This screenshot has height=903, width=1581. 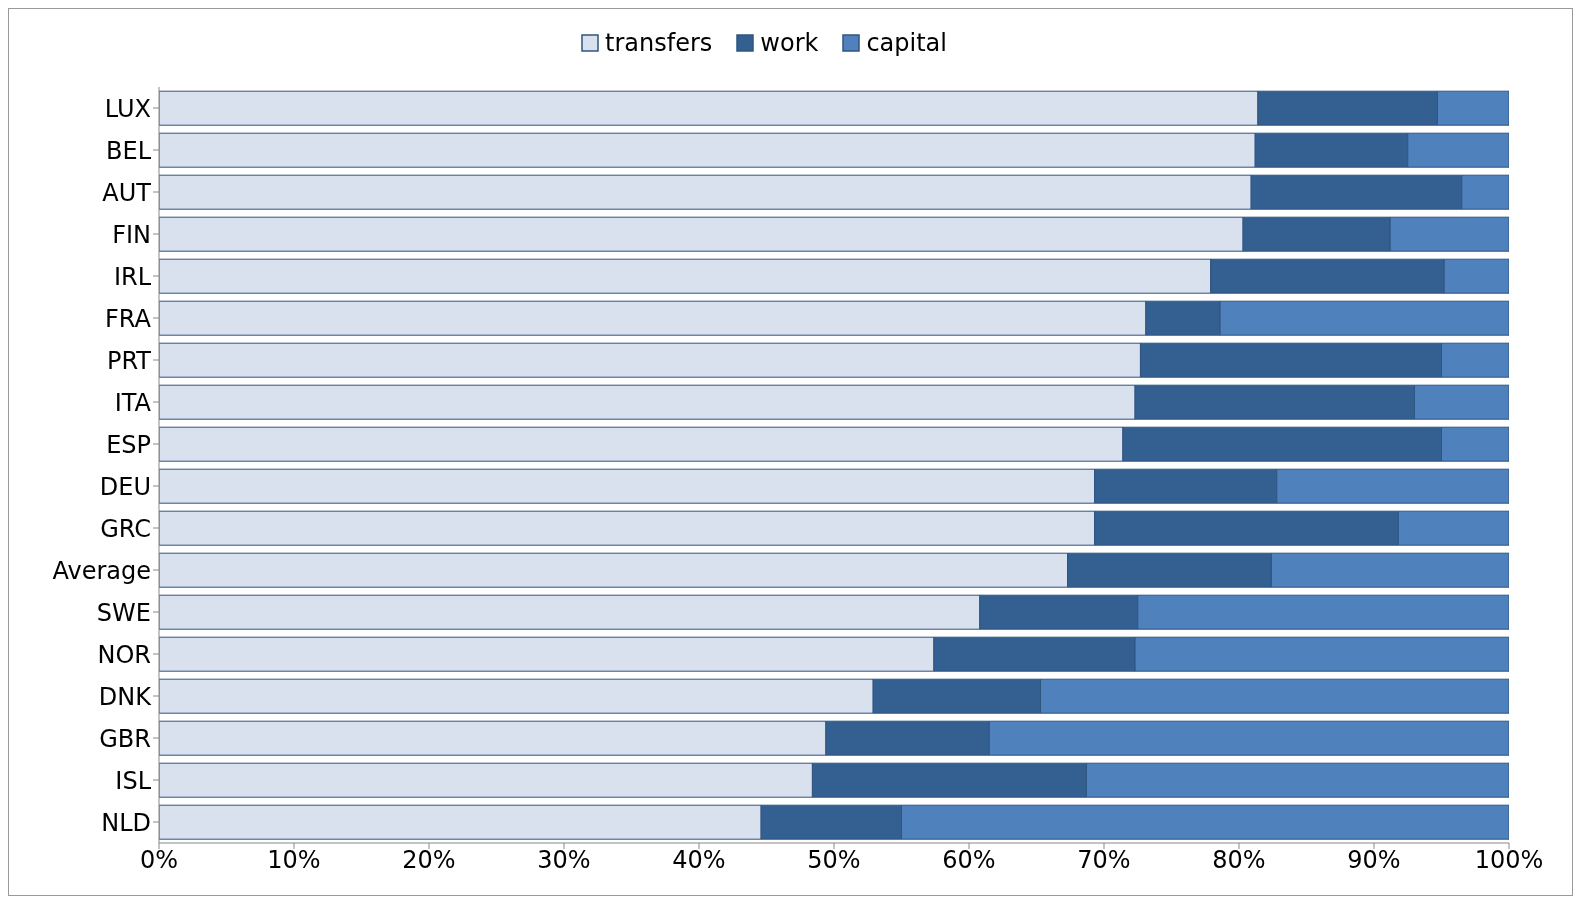 I want to click on y-tick-label: DNK, so click(x=125, y=696).